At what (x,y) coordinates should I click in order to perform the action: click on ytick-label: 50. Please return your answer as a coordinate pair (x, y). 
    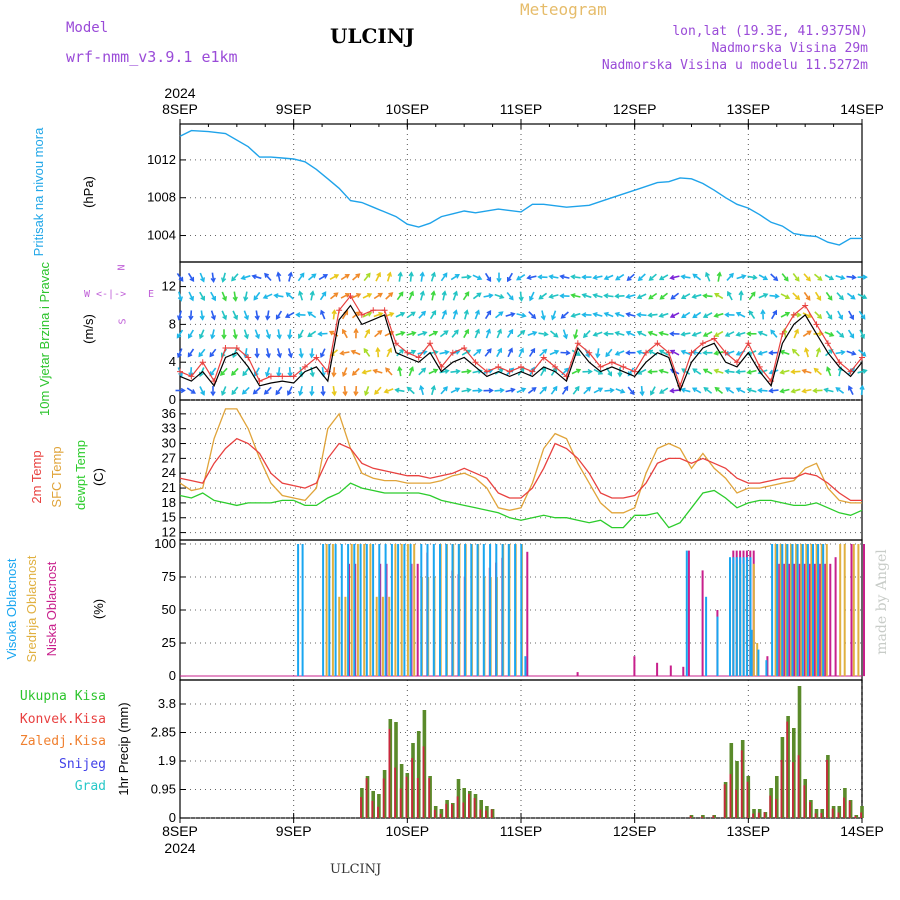
    Looking at the image, I should click on (169, 609).